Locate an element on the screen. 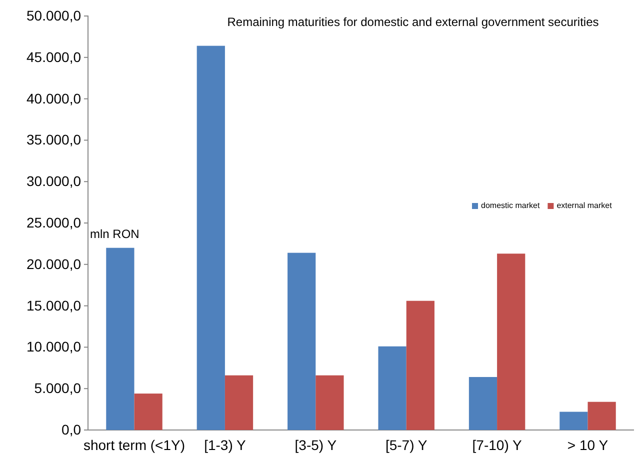 This screenshot has height=462, width=636. y-tick-label: 10.000,0 is located at coordinates (54, 346).